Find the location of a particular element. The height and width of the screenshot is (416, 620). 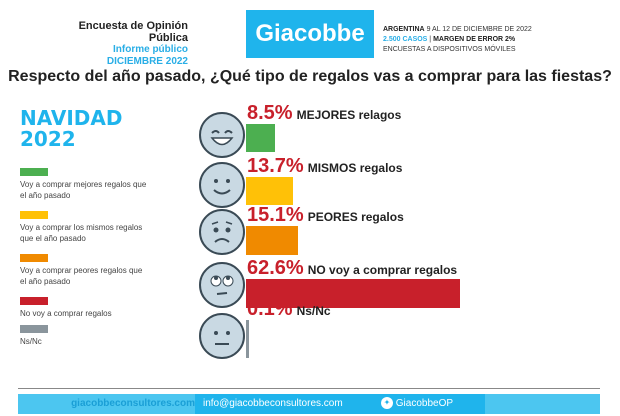

margin: MARGEN DE ERROR 2% is located at coordinates (474, 39).